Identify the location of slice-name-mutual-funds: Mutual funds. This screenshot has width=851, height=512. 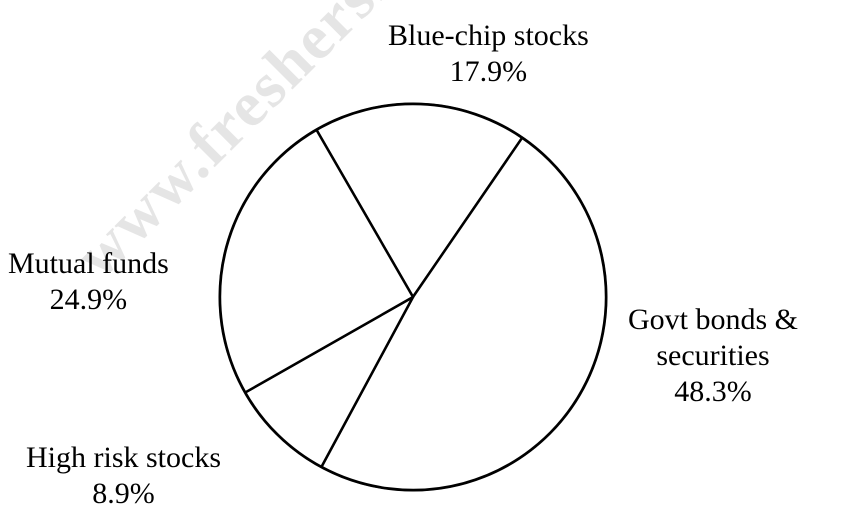
(88, 263).